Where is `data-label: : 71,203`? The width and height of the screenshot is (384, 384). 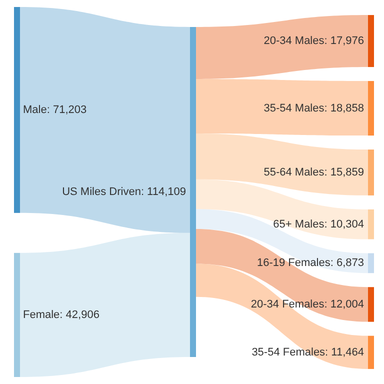
data-label: : 71,203 is located at coordinates (66, 110).